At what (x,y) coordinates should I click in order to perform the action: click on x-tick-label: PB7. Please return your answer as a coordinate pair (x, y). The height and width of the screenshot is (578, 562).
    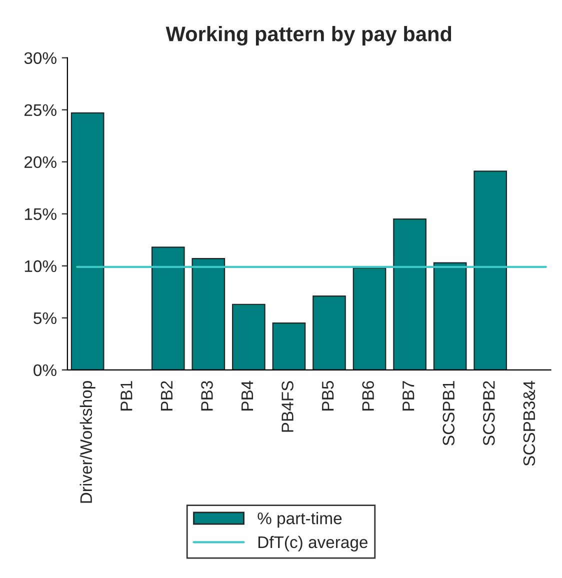
    Looking at the image, I should click on (408, 395).